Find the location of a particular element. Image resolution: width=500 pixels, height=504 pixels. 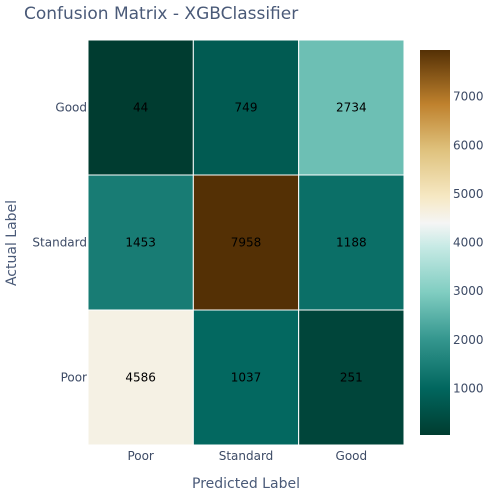

heatmap-cell-standard-good is located at coordinates (351, 242).